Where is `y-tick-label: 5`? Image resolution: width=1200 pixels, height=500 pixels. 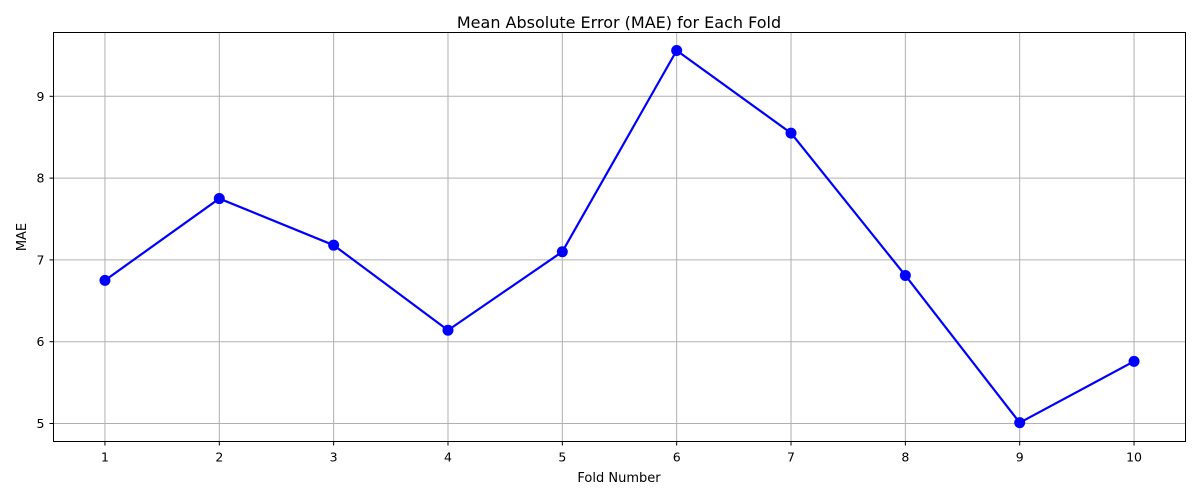
y-tick-label: 5 is located at coordinates (41, 423).